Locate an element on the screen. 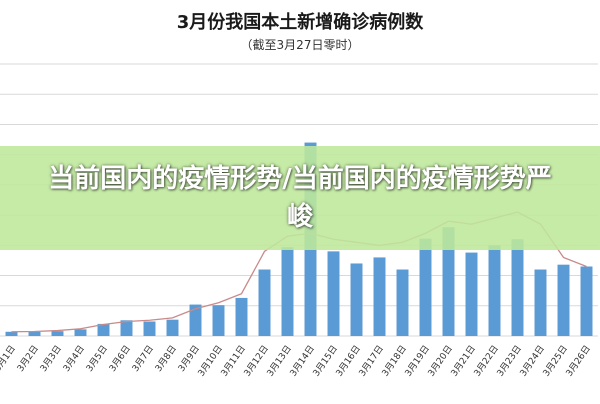 This screenshot has height=404, width=600. bar-3月8日 is located at coordinates (172, 327).